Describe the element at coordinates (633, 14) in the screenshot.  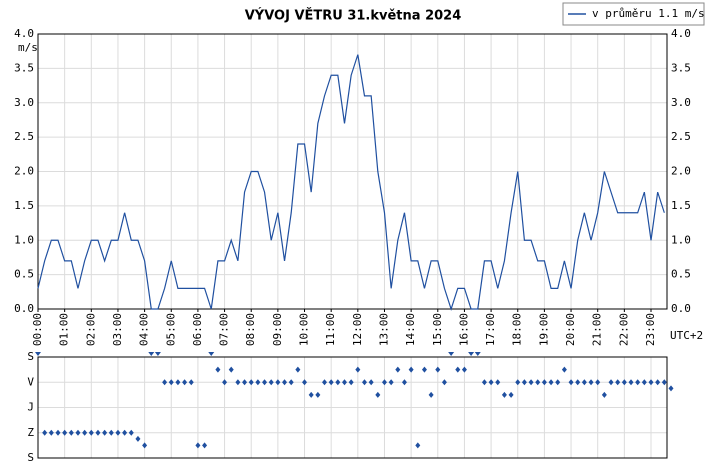
I see `legend-box` at that location.